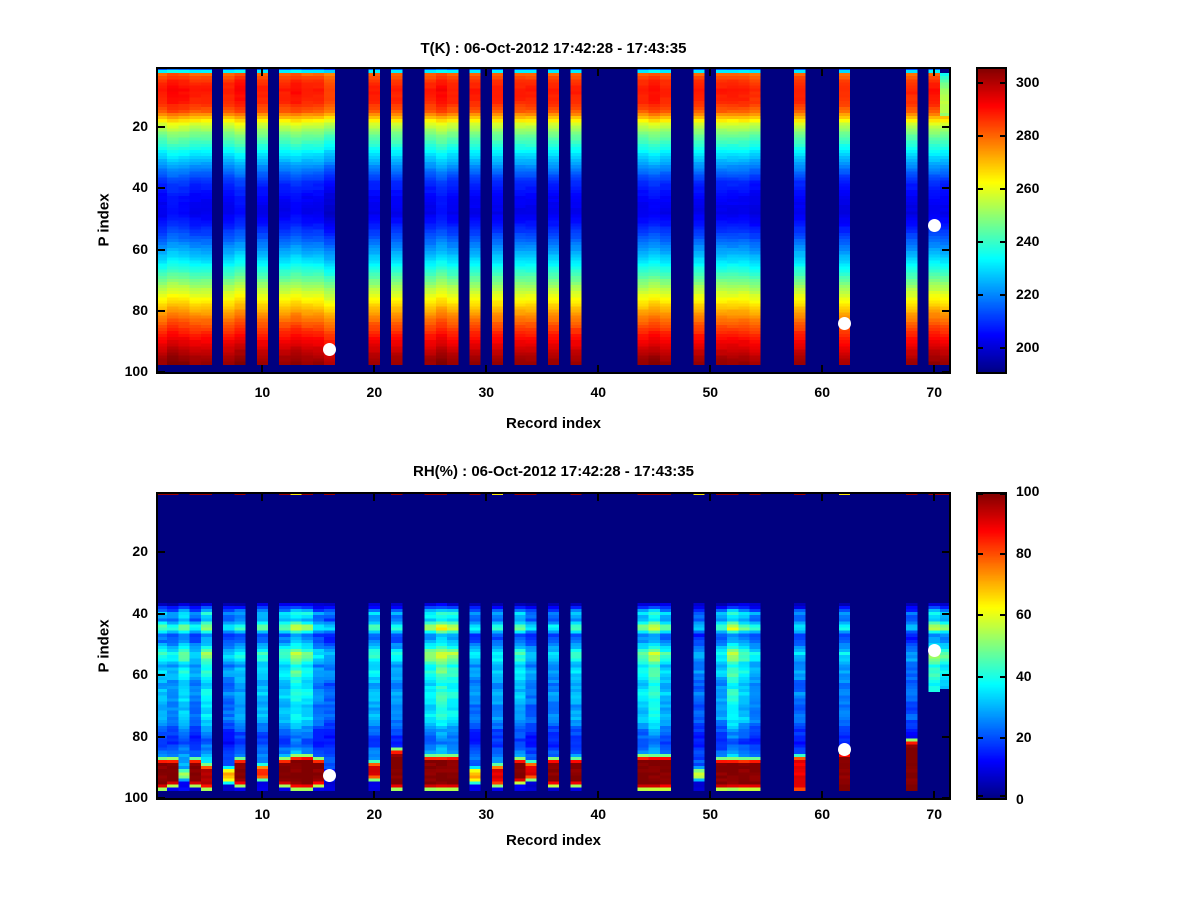  Describe the element at coordinates (104, 646) in the screenshot. I see `humidity-yaxis-label: P index` at that location.